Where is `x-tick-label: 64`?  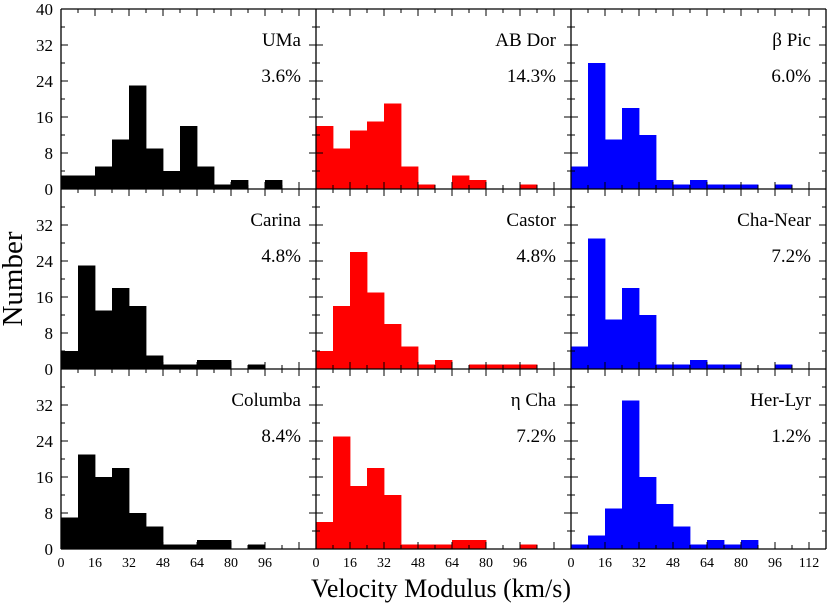 x-tick-label: 64 is located at coordinates (452, 563).